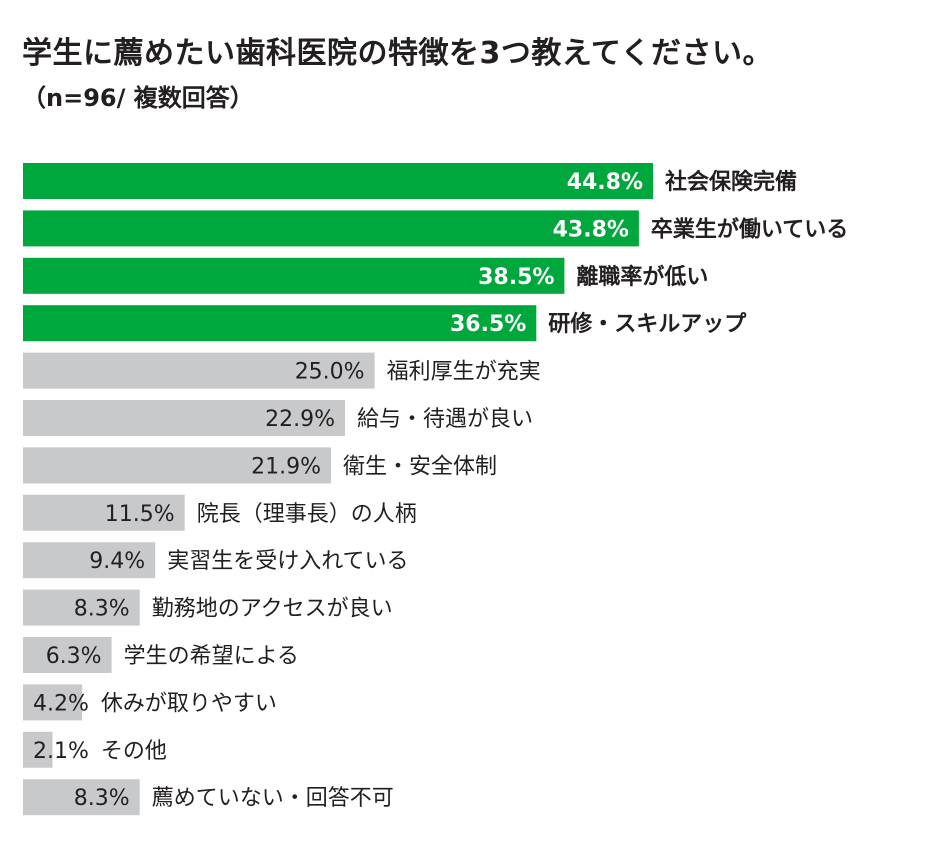  I want to click on bar-value-label: 22.9%, so click(300, 419).